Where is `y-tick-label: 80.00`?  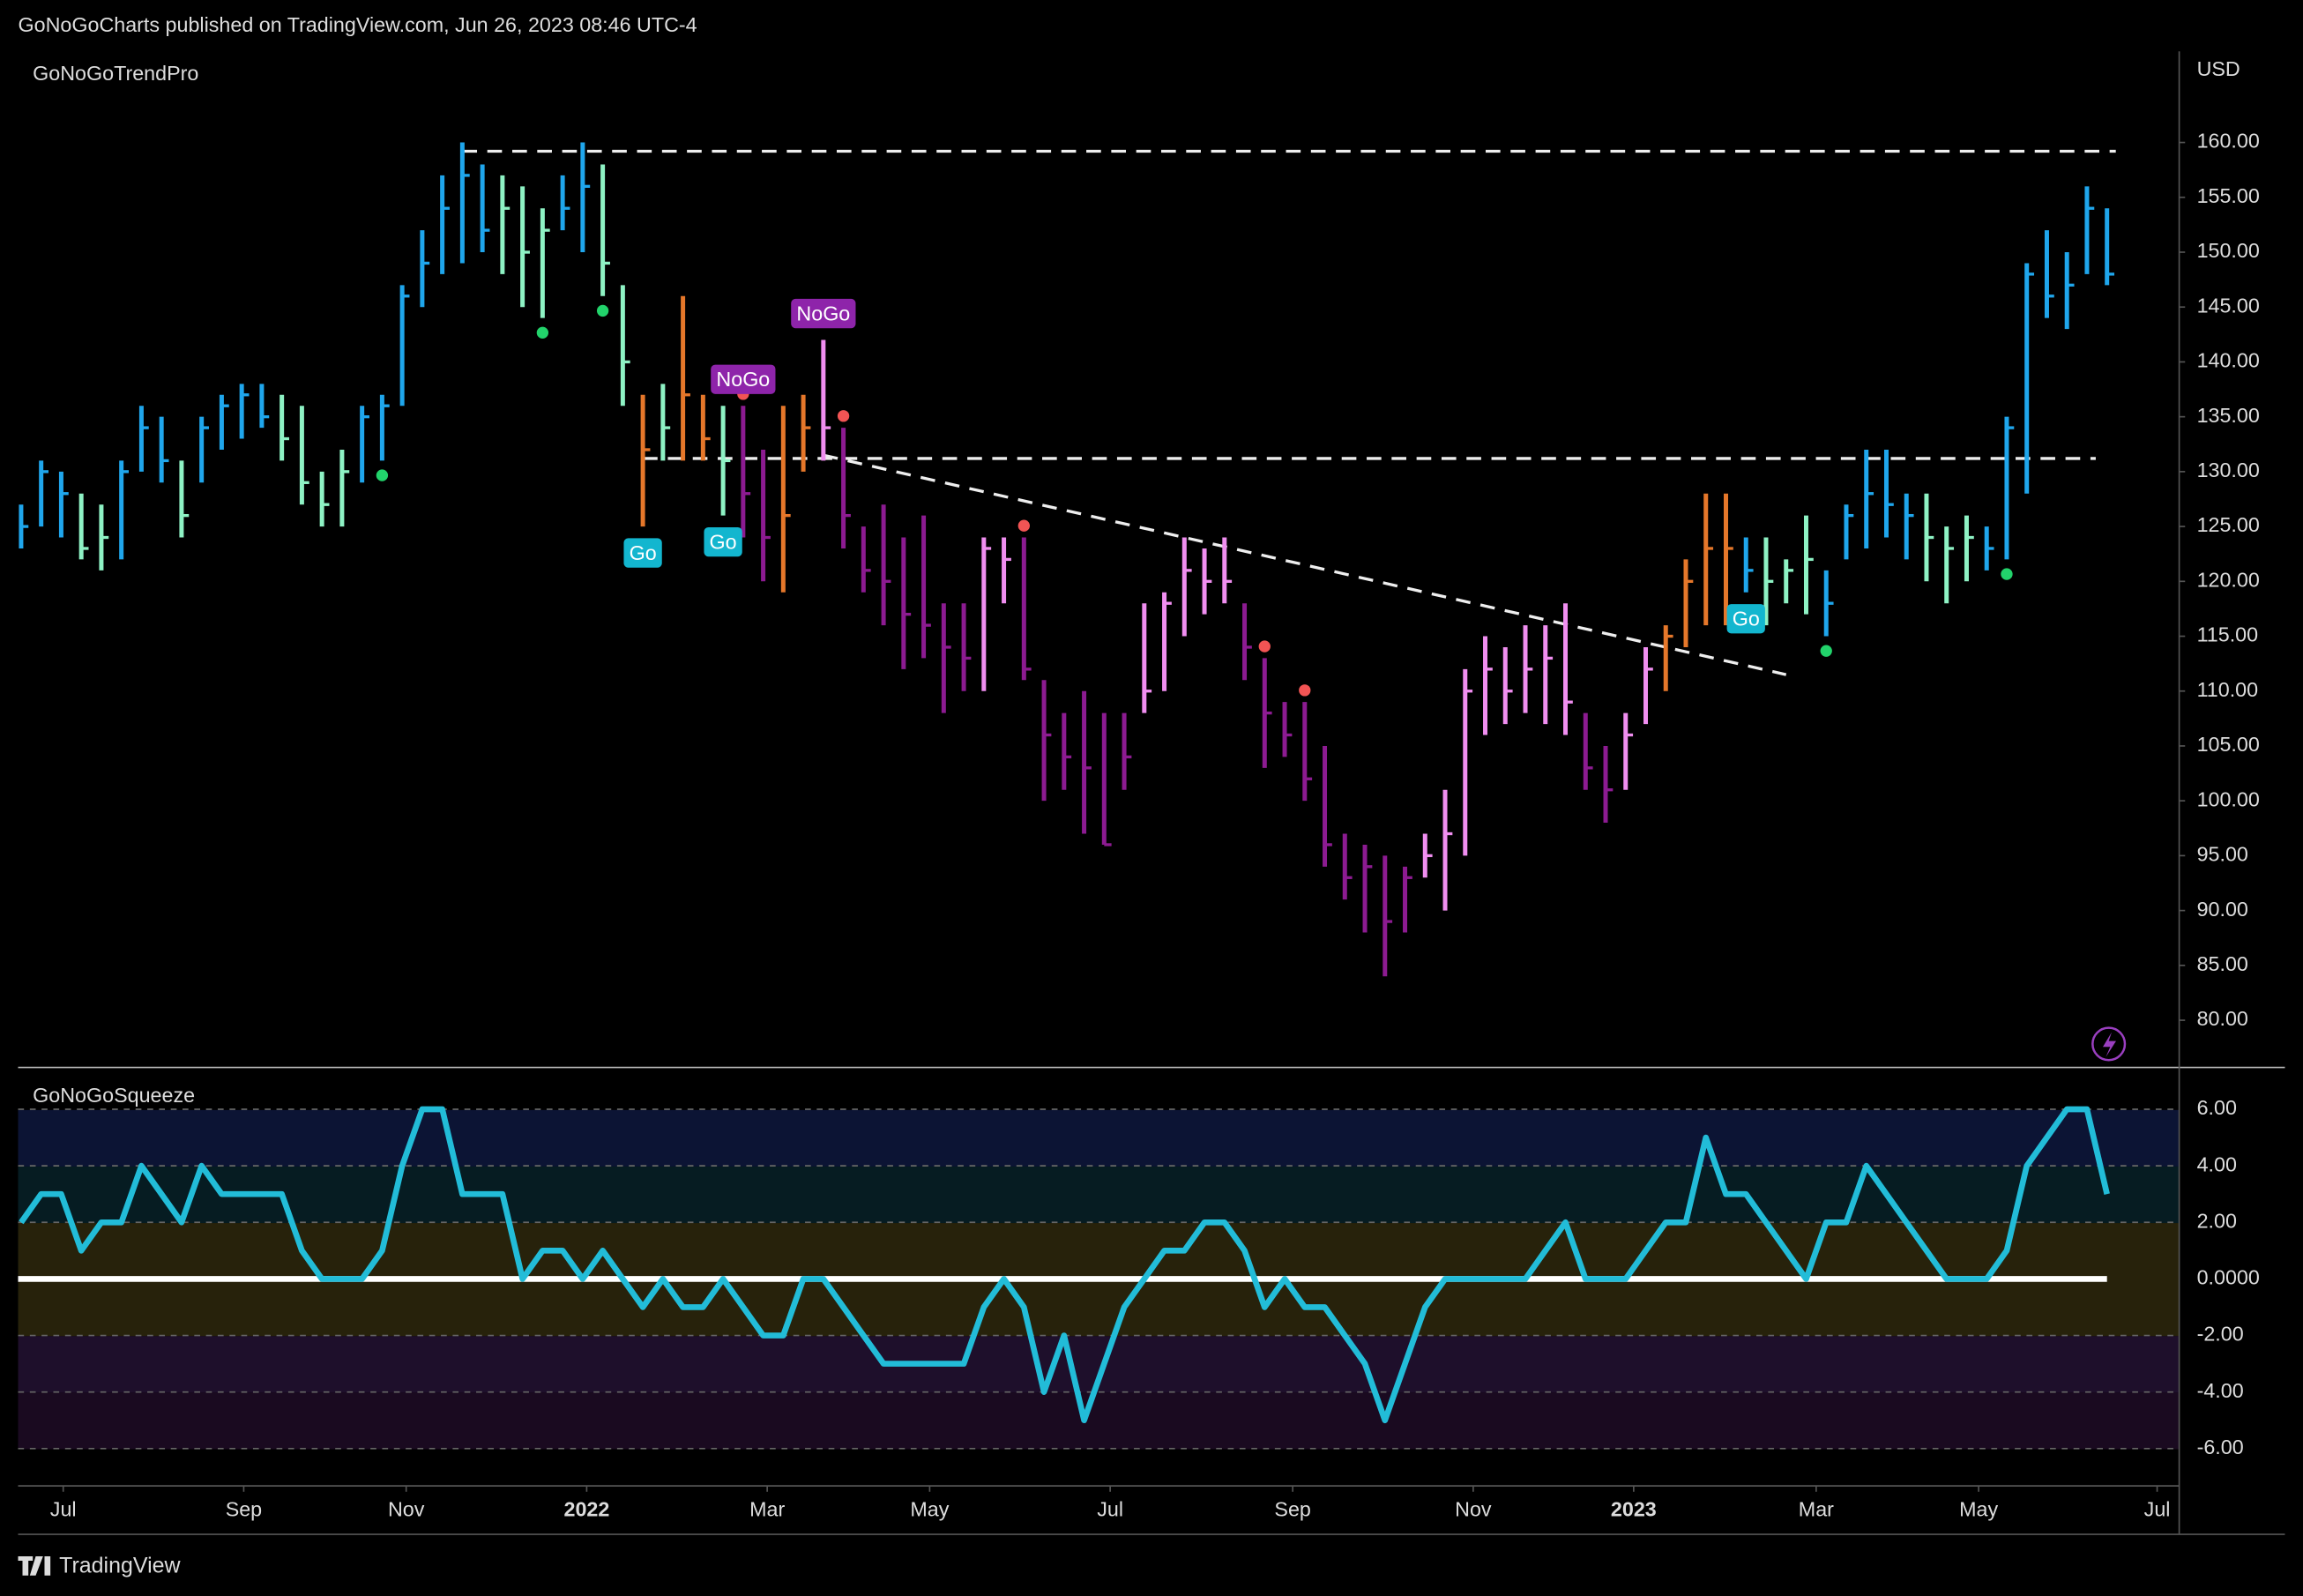 y-tick-label: 80.00 is located at coordinates (2222, 1018).